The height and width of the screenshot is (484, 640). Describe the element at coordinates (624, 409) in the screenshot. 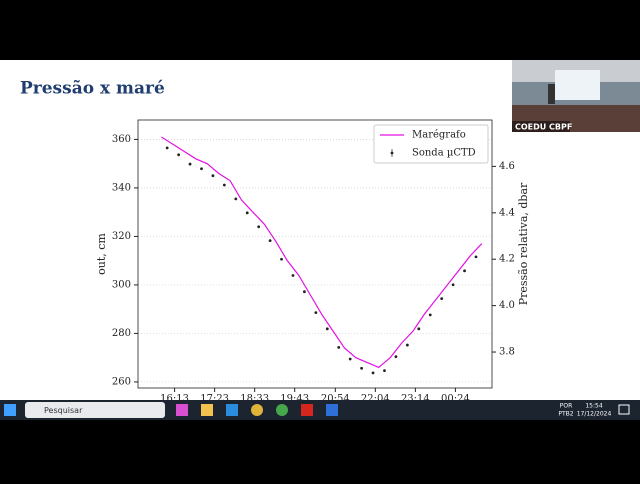

I see `notifications` at that location.